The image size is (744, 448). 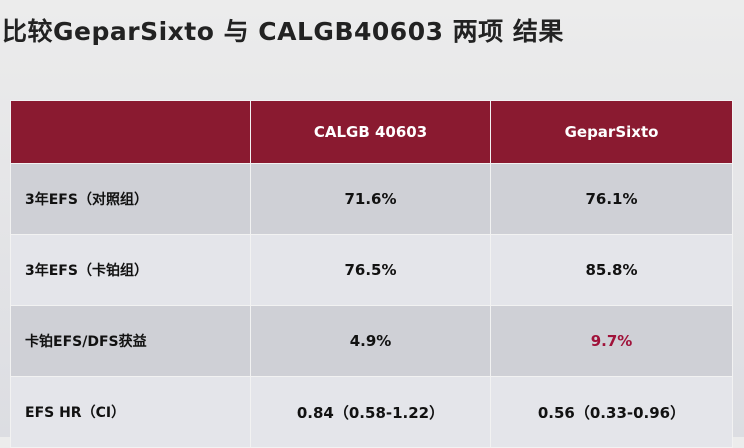 I want to click on cell: 71.6%, so click(x=370, y=199).